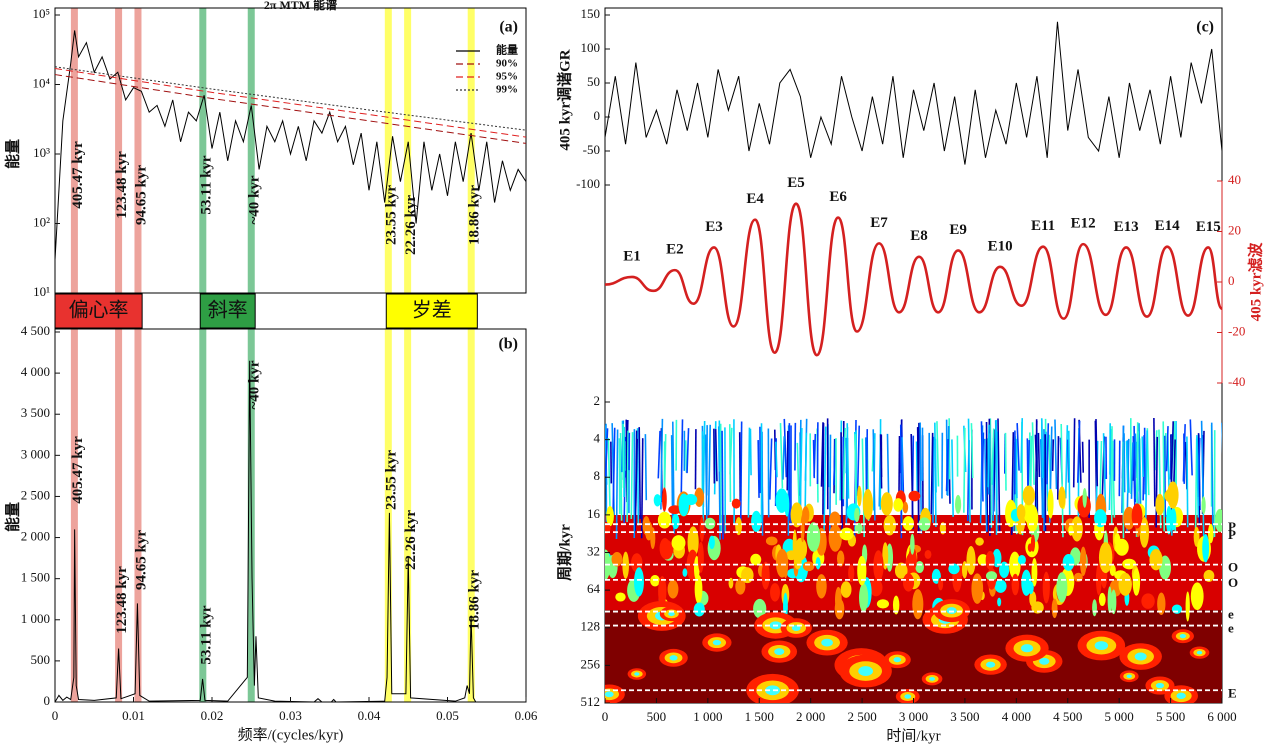 This screenshot has height=750, width=1268. I want to click on point-label: E8, so click(919, 236).